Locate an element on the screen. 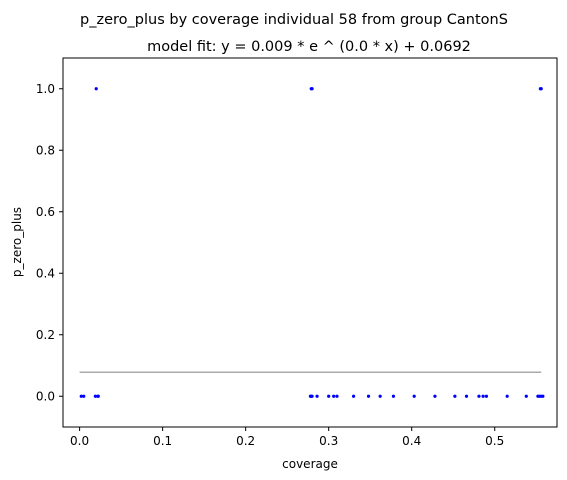 This screenshot has height=480, width=567. y-tick-label: 0.6 is located at coordinates (45, 212).